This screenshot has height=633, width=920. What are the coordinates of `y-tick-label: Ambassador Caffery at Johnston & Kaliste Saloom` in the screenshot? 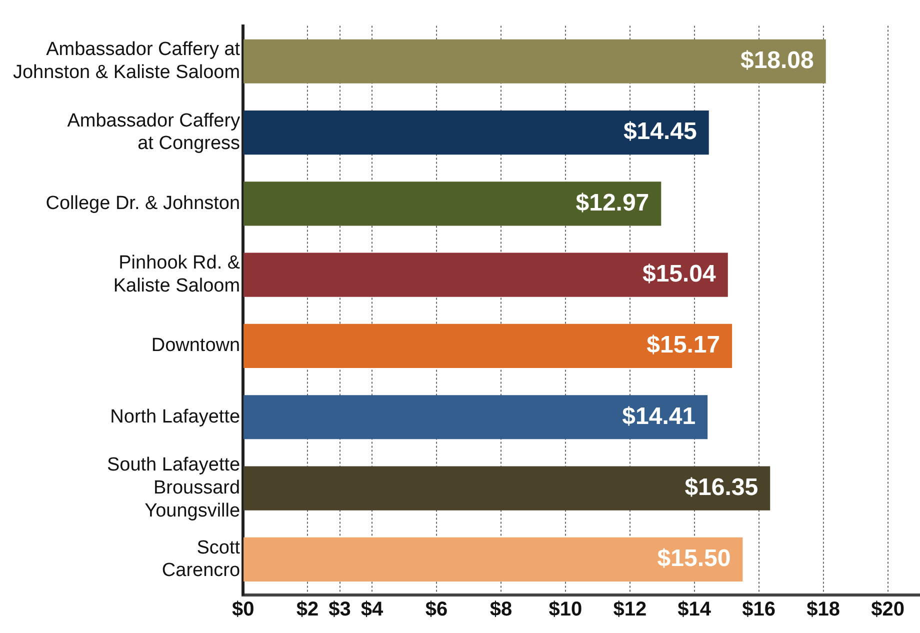 It's located at (126, 61).